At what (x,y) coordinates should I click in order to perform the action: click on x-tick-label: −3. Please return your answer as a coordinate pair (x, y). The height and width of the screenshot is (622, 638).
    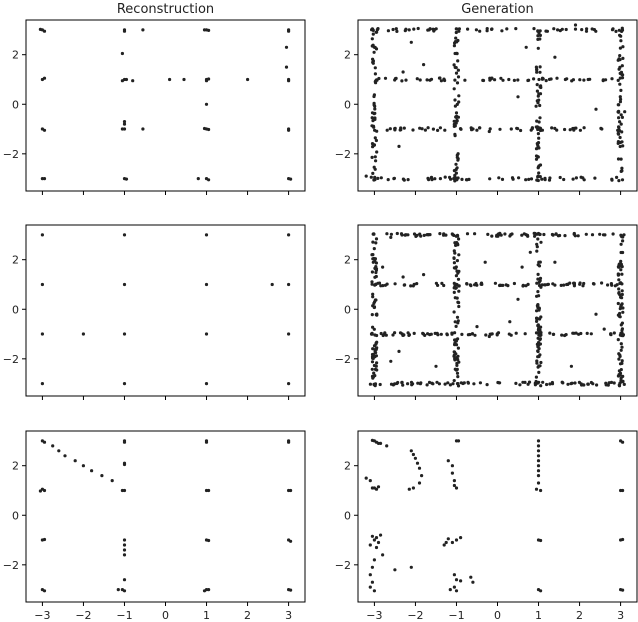
    Looking at the image, I should click on (42, 615).